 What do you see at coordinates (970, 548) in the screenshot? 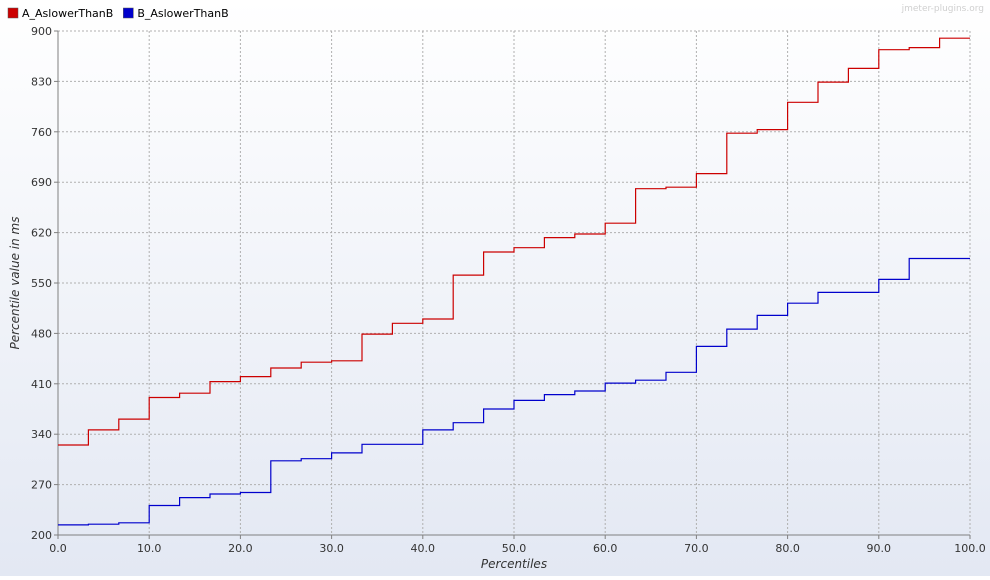
I see `x-tick-label: 100.0` at bounding box center [970, 548].